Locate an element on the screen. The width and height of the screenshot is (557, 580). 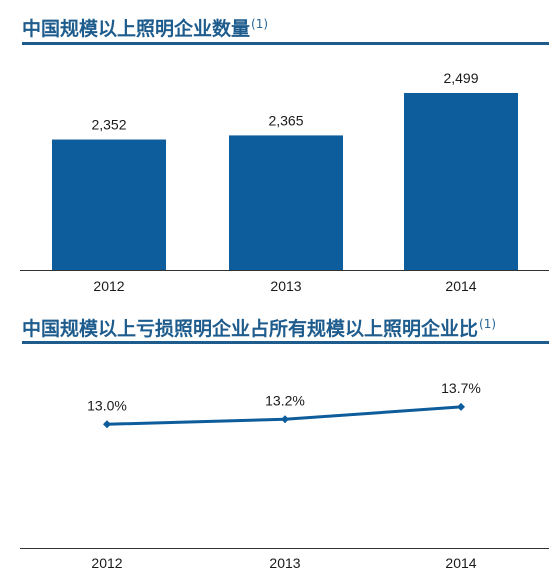
bar-value-label: 2,365 is located at coordinates (285, 120).